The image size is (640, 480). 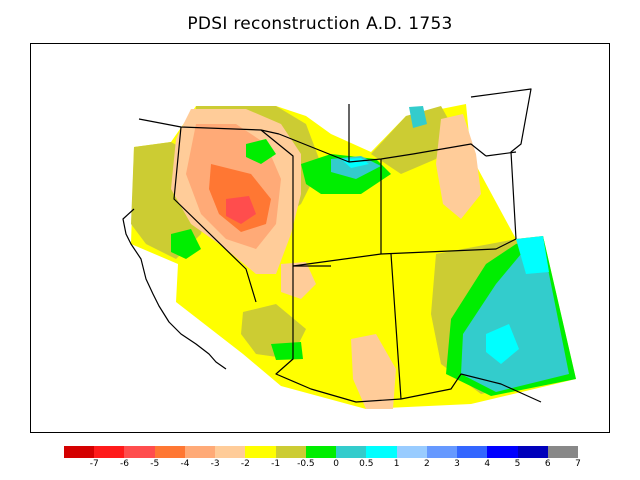 I want to click on border-montana, so click(x=382, y=148).